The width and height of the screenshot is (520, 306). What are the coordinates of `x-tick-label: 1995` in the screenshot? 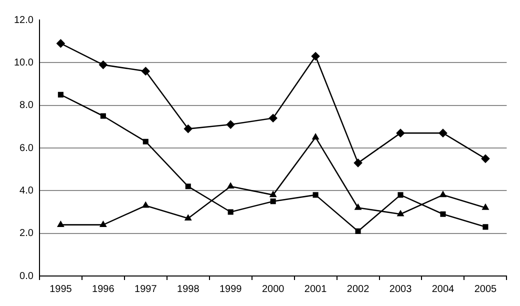 It's located at (61, 289).